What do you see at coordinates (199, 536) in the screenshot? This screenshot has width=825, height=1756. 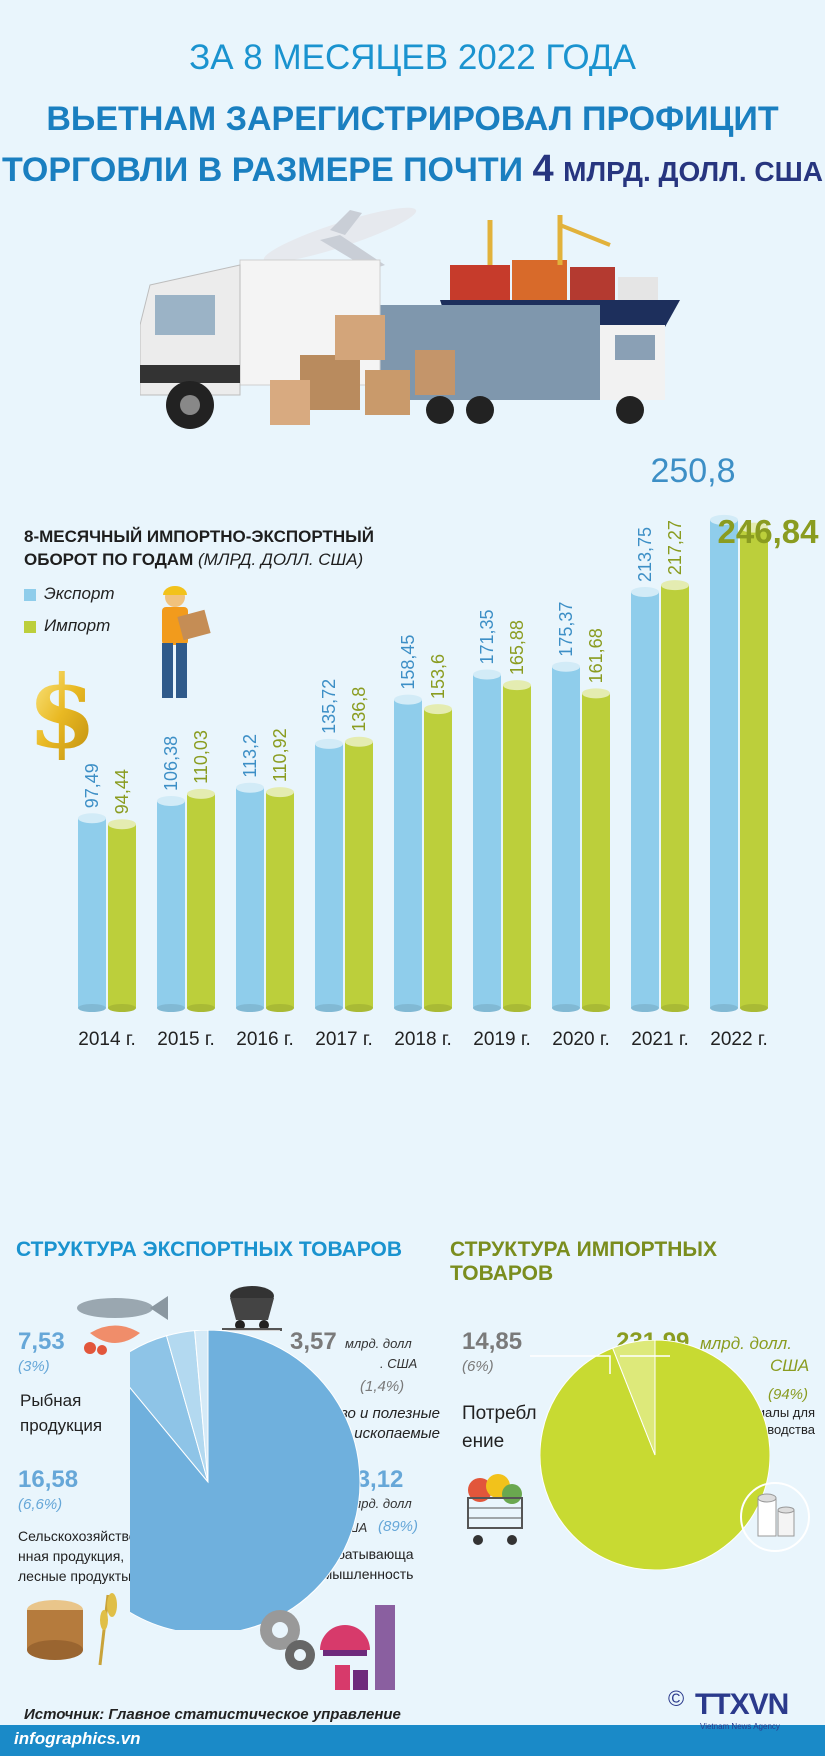 I see `chart-title-line1: 8-МЕСЯЧНЫЙ ИМПОРТНО-ЭКСПОРТНЫЙ` at bounding box center [199, 536].